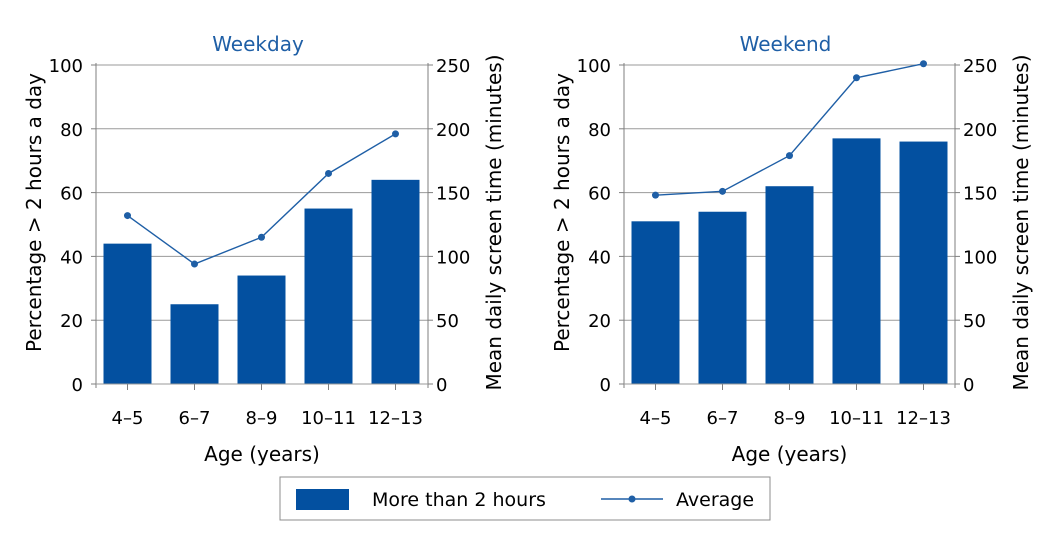 The width and height of the screenshot is (1060, 548). What do you see at coordinates (632, 499) in the screenshot?
I see `legend-line-marker` at bounding box center [632, 499].